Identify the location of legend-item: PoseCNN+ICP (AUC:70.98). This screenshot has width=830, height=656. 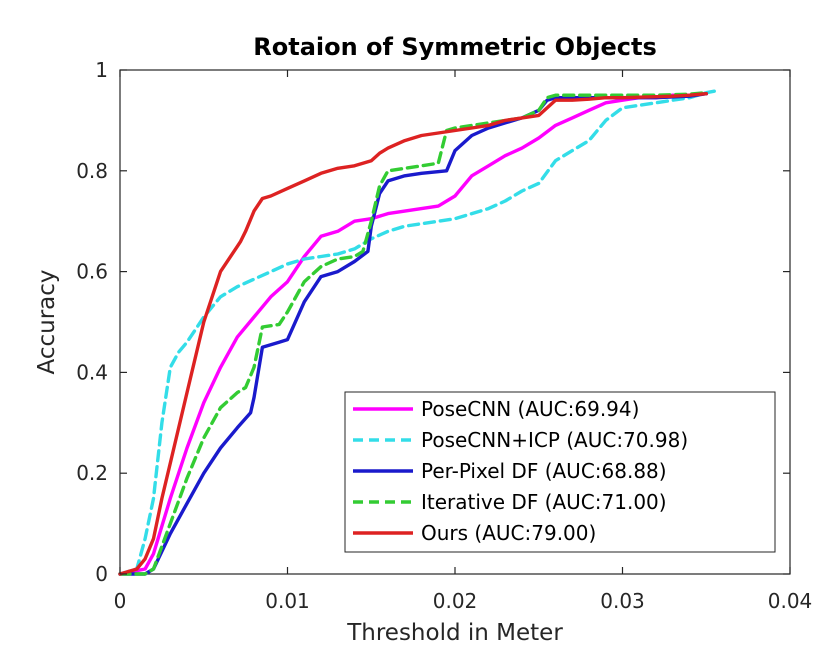
(520, 440).